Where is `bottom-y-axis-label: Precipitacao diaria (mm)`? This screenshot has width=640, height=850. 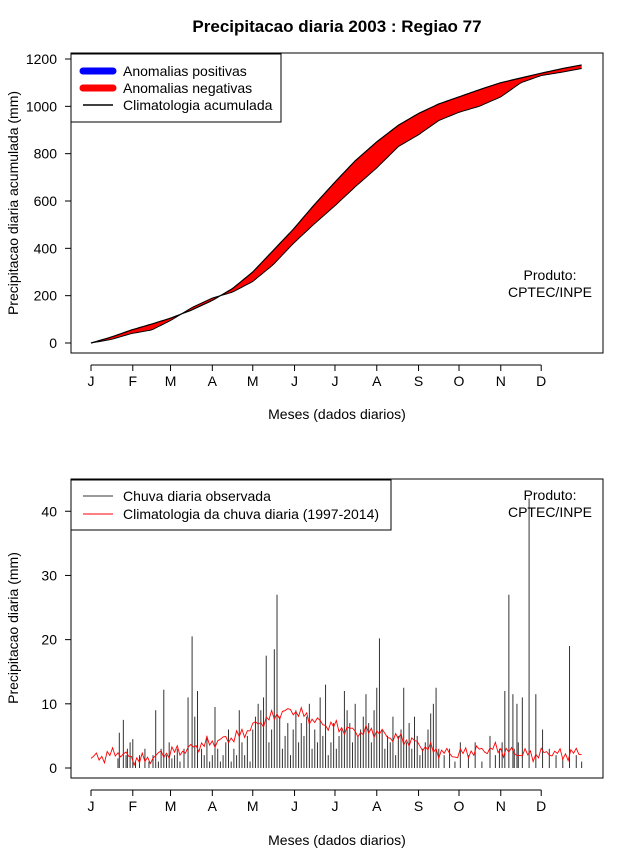 bottom-y-axis-label: Precipitacao diaria (mm) is located at coordinates (13, 628).